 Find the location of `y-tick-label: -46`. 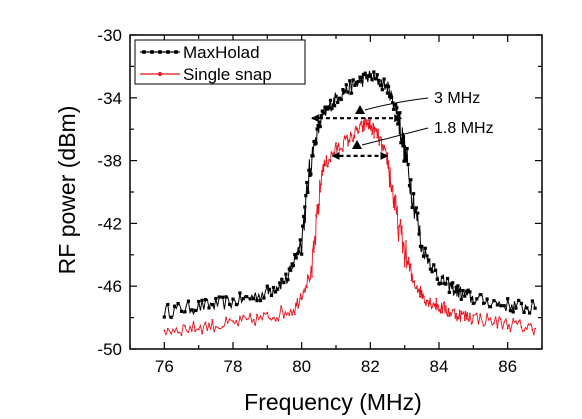

y-tick-label: -46 is located at coordinates (109, 286).